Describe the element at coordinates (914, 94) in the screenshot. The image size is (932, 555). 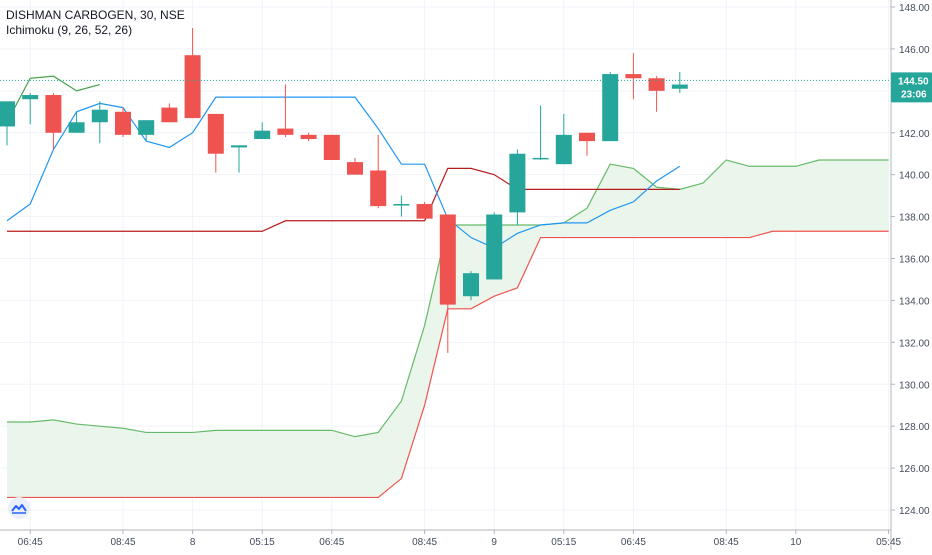
I see `price-tag-countdown: 23:06` at that location.